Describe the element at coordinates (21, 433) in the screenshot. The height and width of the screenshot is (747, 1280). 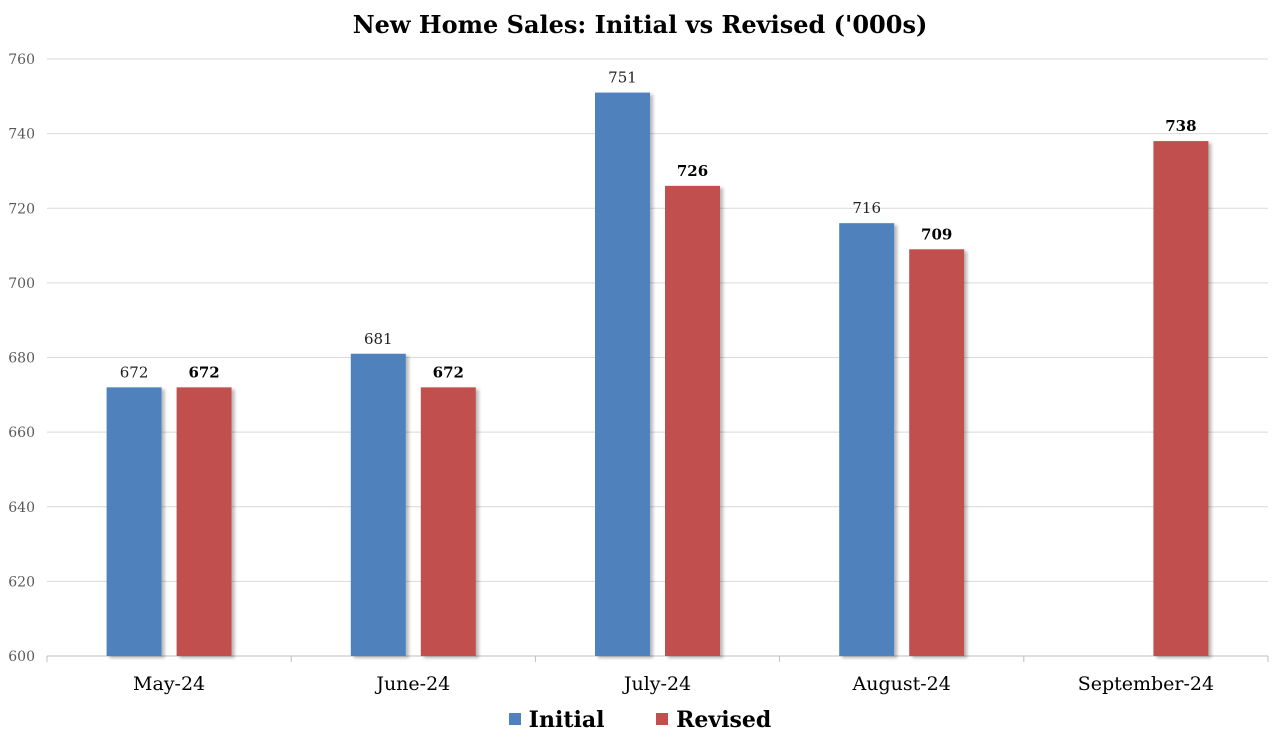
I see `y-tick-label: 660` at that location.